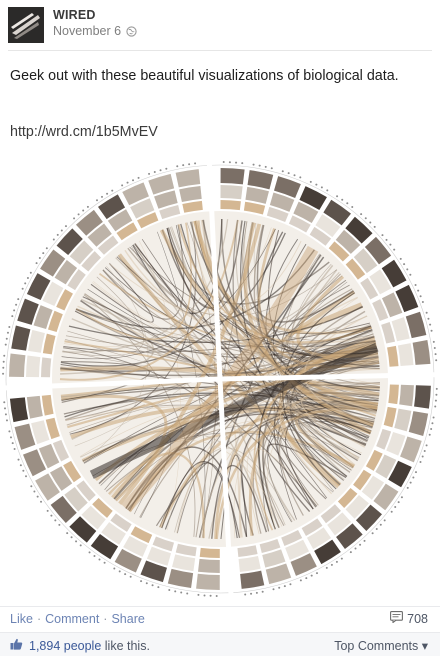 The image size is (440, 656). What do you see at coordinates (87, 31) in the screenshot?
I see `post-date: November 6` at bounding box center [87, 31].